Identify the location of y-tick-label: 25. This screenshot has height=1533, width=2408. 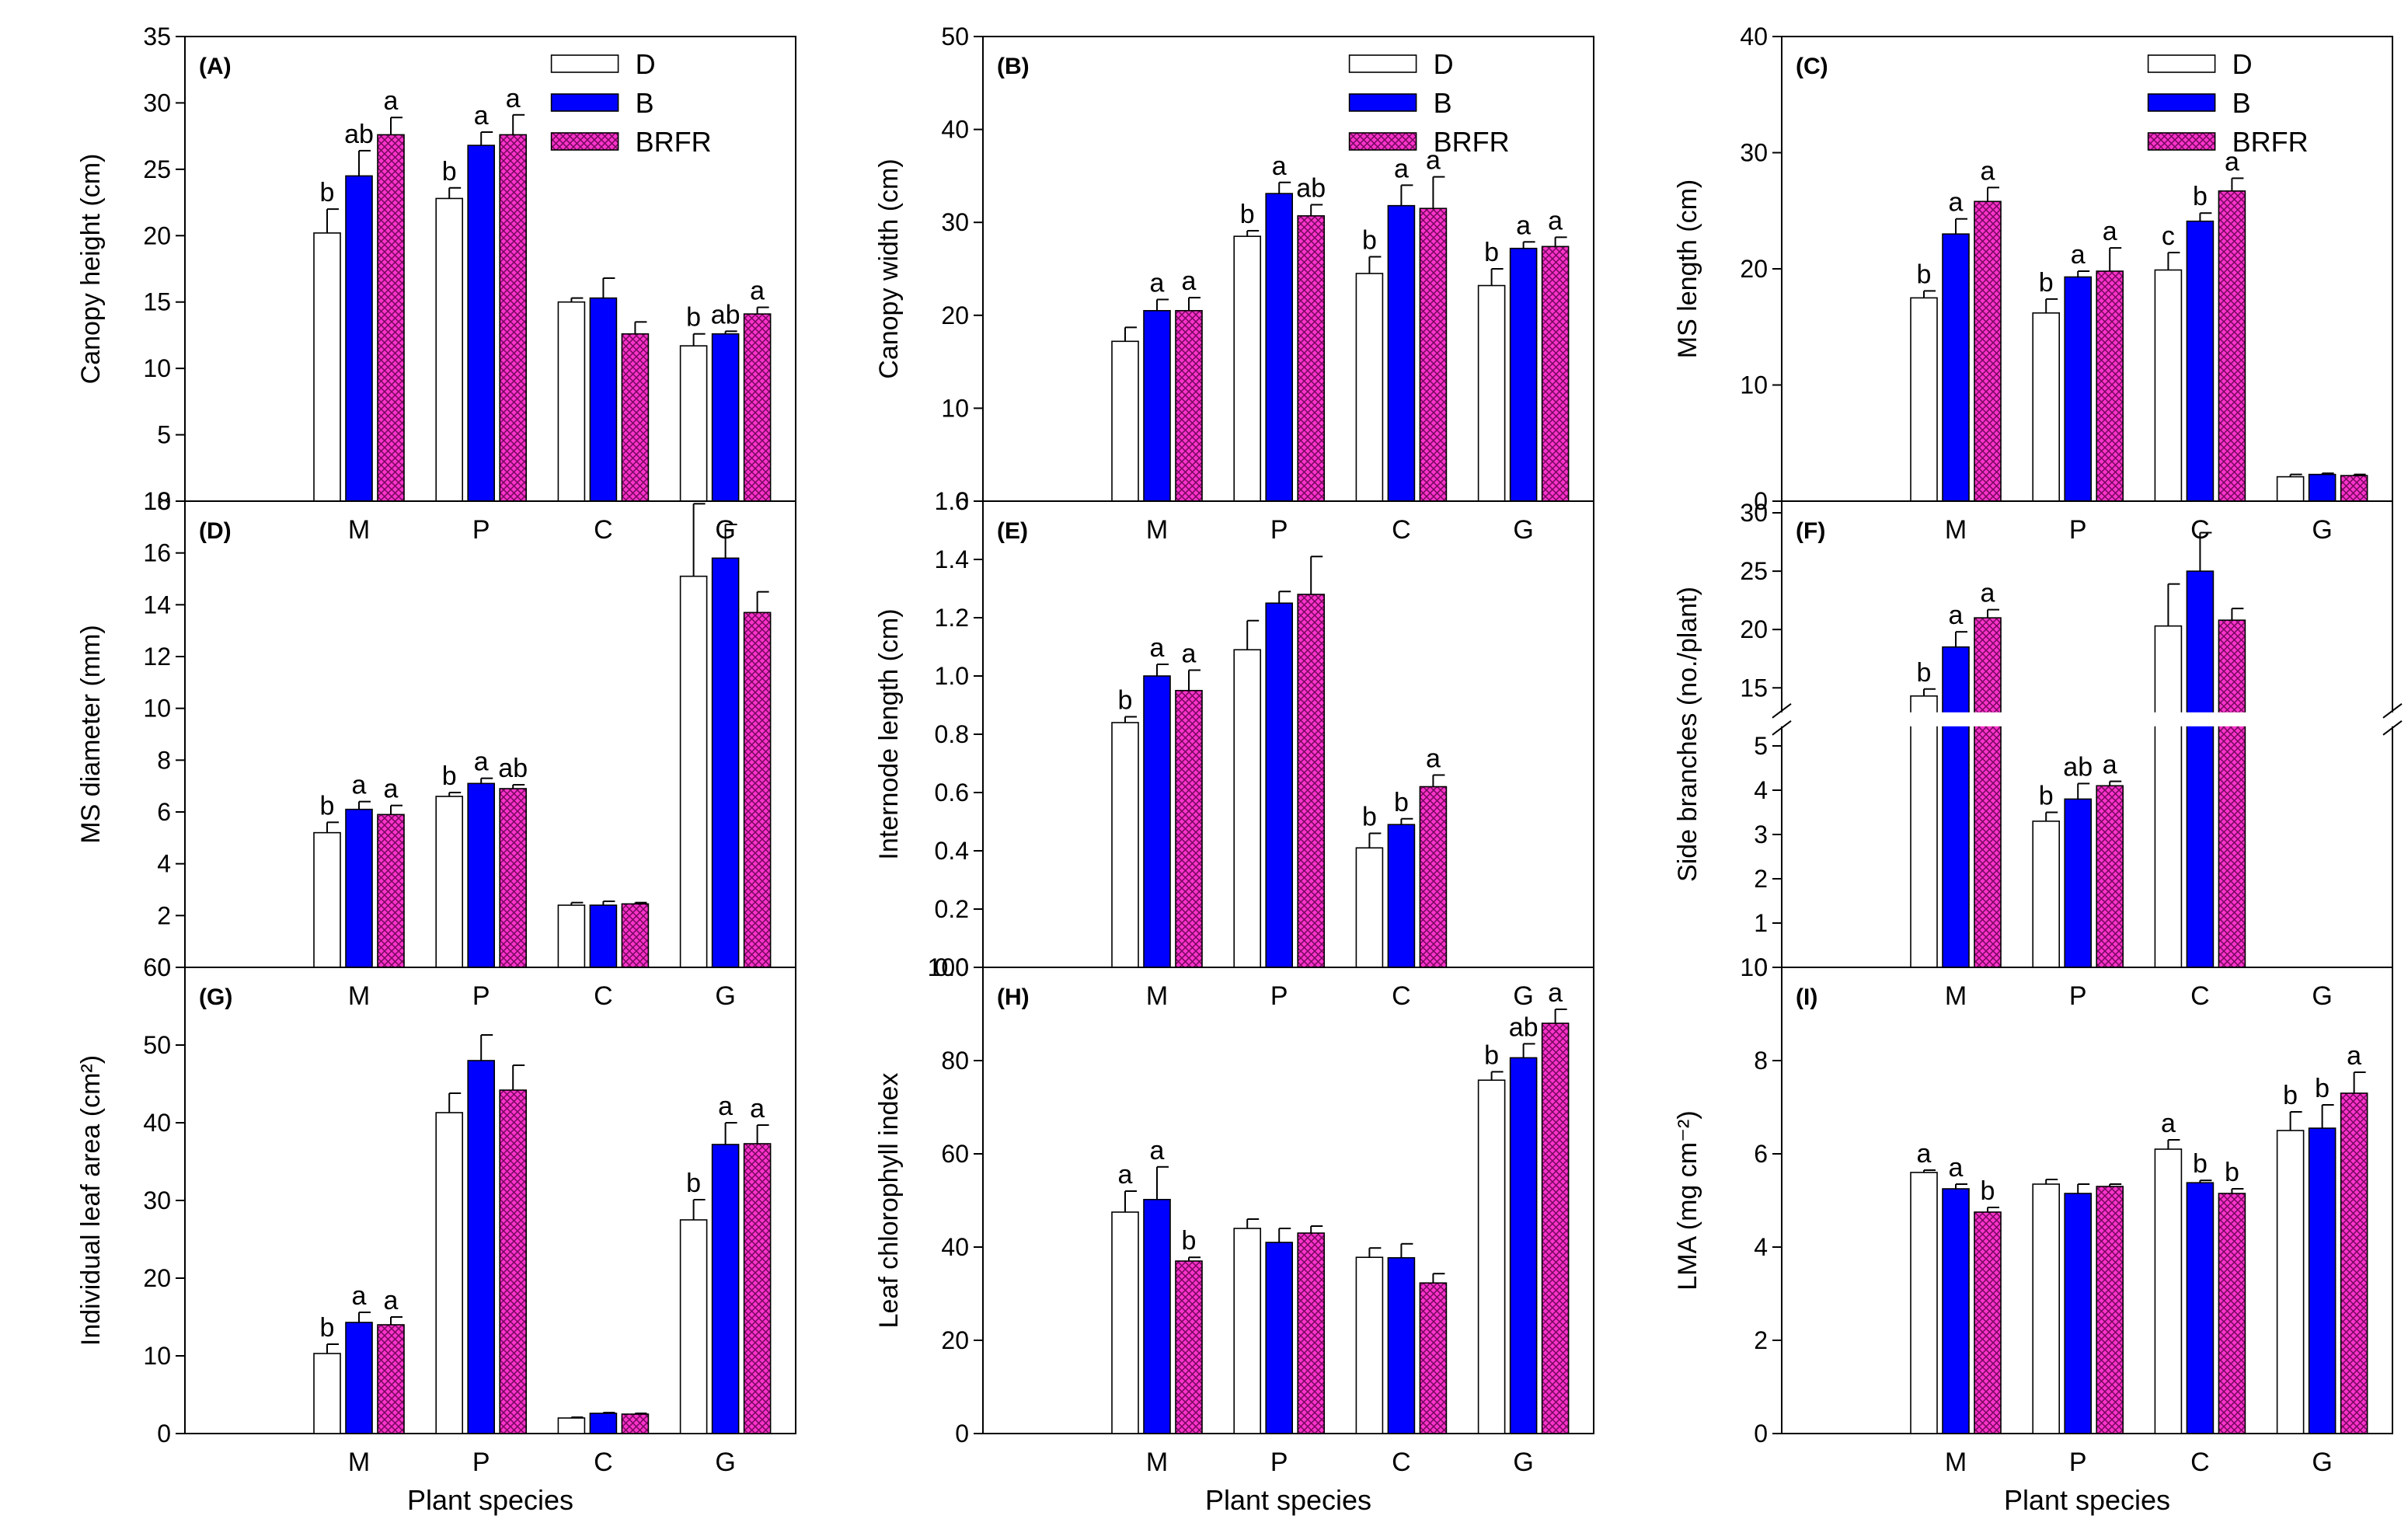
(157, 169).